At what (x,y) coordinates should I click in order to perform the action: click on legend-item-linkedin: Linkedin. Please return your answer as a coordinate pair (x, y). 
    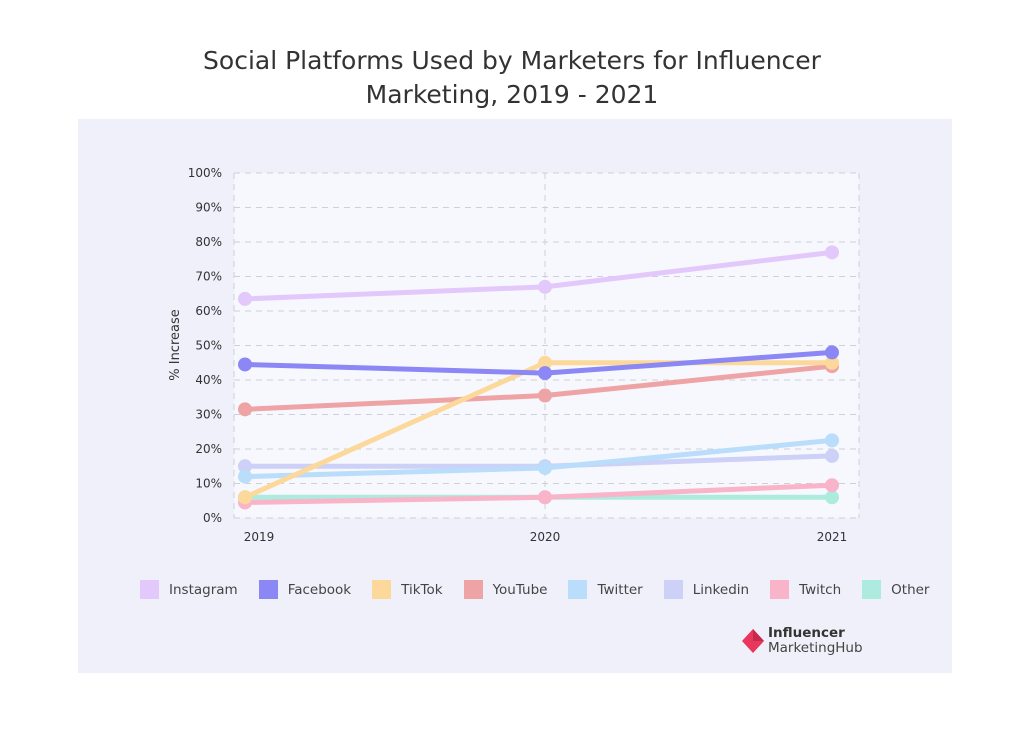
    Looking at the image, I should click on (706, 589).